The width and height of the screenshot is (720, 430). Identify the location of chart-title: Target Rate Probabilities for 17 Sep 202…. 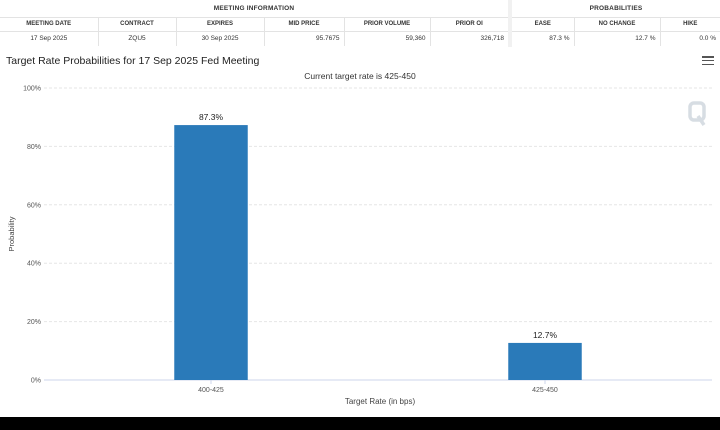
(133, 61).